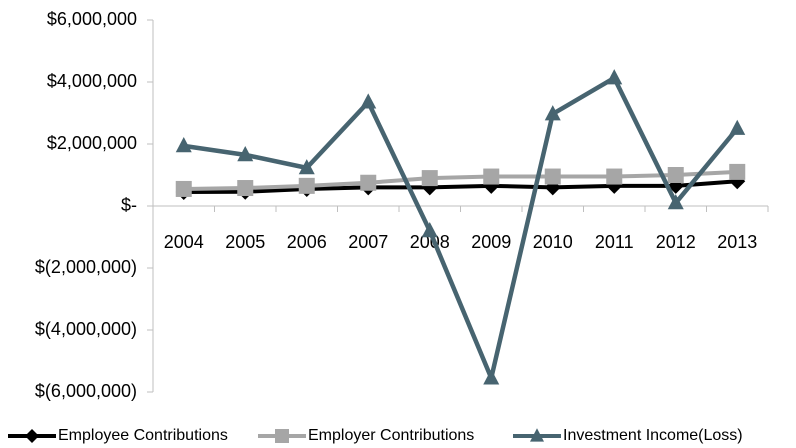  What do you see at coordinates (86, 329) in the screenshot?
I see `y-tick-label: $(4,000,000)` at bounding box center [86, 329].